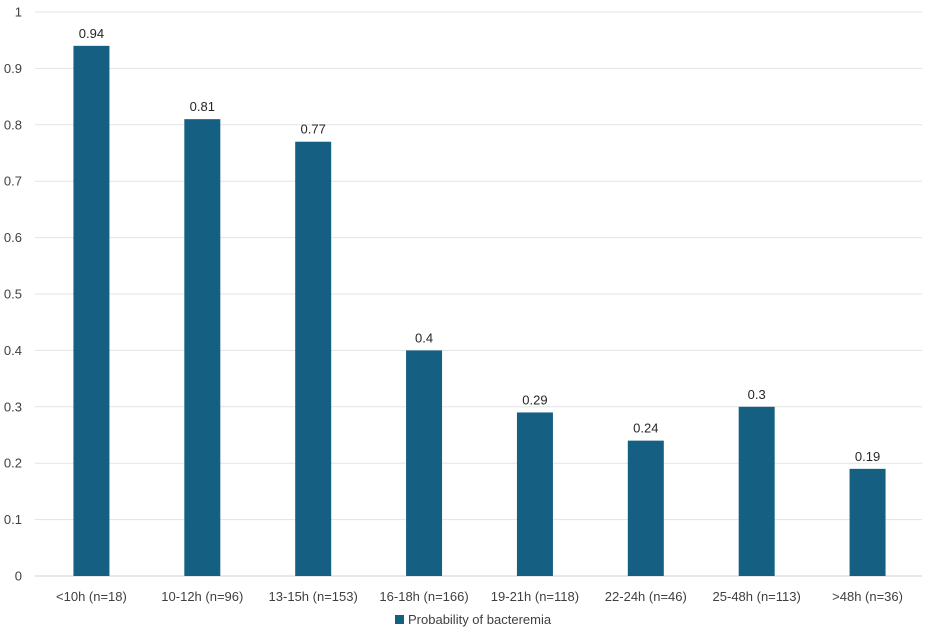  I want to click on x-category-label: 19-21h (n=118), so click(535, 596).